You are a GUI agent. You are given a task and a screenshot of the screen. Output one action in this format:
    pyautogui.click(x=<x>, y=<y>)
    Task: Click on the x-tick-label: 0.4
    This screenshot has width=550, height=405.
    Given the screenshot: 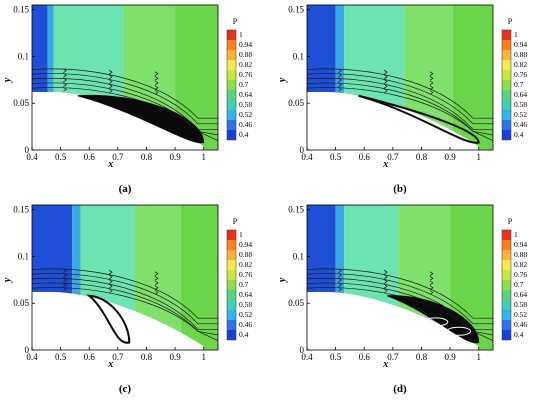 What is the action you would take?
    pyautogui.click(x=307, y=357)
    